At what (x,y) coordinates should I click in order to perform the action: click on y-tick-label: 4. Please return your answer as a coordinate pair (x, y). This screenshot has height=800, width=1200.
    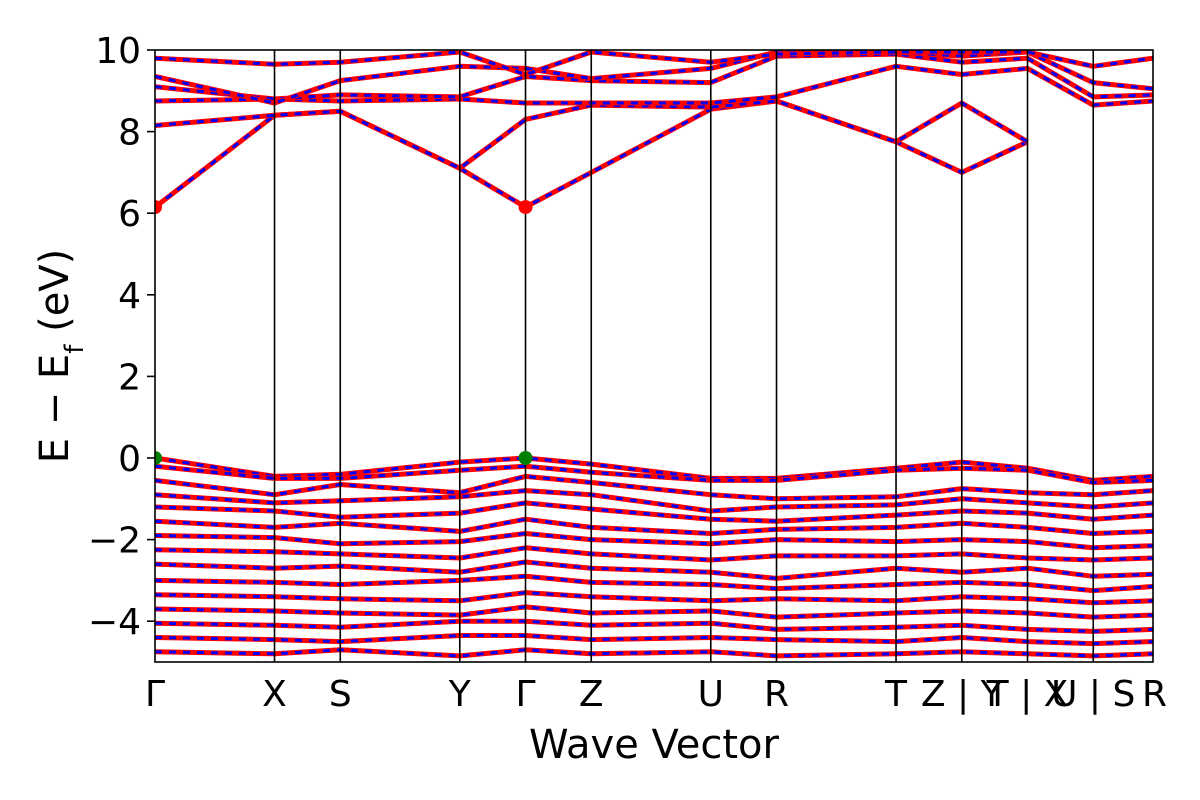
    Looking at the image, I should click on (129, 296).